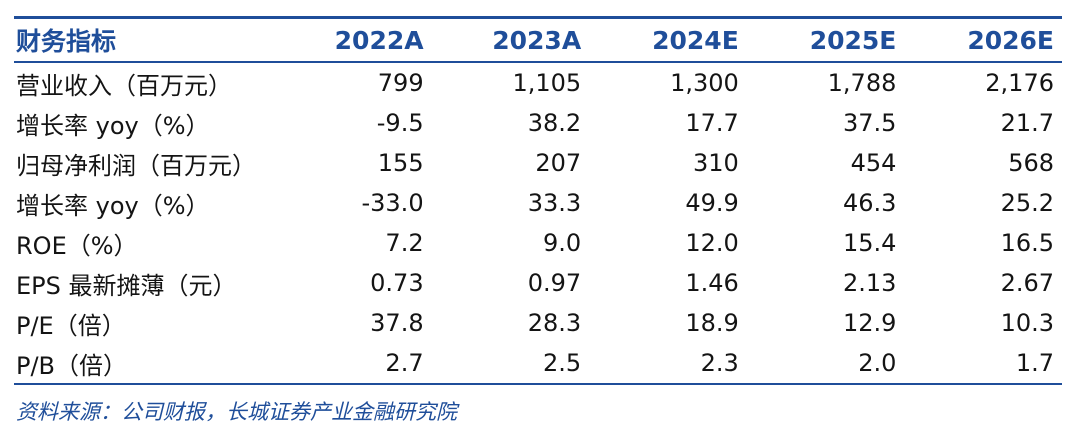 The image size is (1080, 434). I want to click on table-row: P/E（倍） 37.8 28.3 18.9 12.9 10.3, so click(538, 323).